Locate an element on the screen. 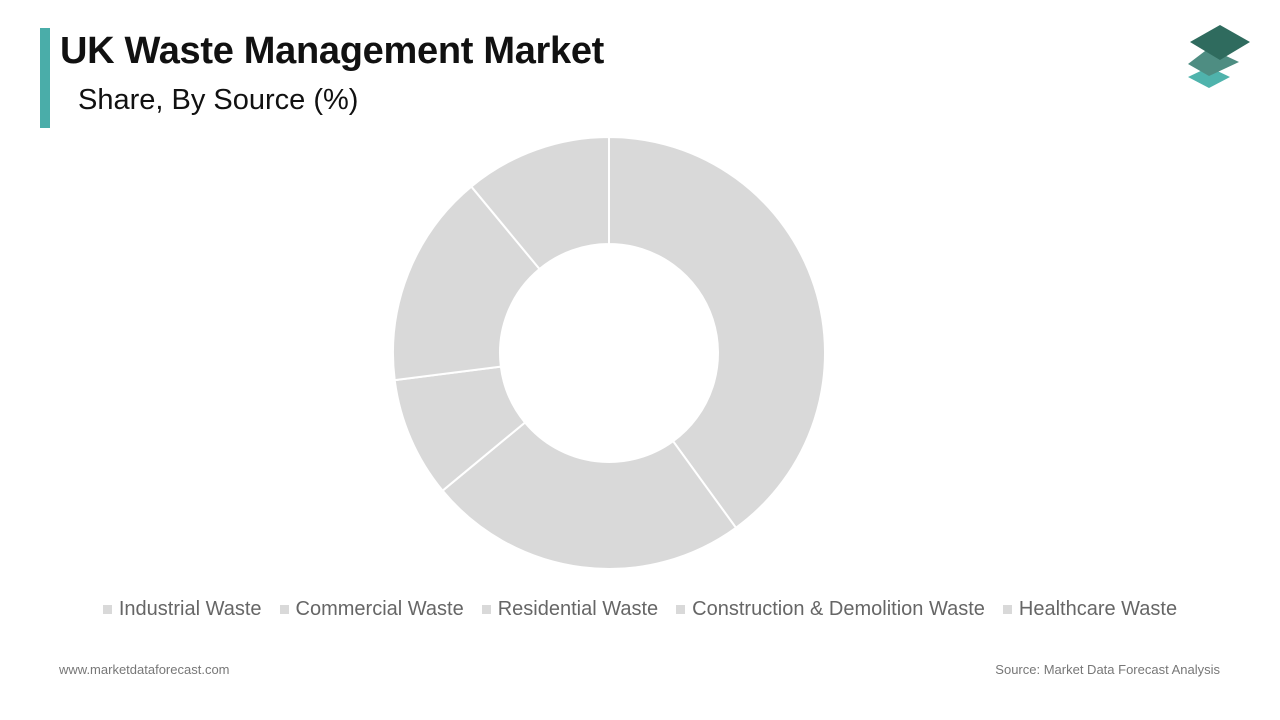 The height and width of the screenshot is (720, 1280). legend-label: Industrial Waste is located at coordinates (190, 608).